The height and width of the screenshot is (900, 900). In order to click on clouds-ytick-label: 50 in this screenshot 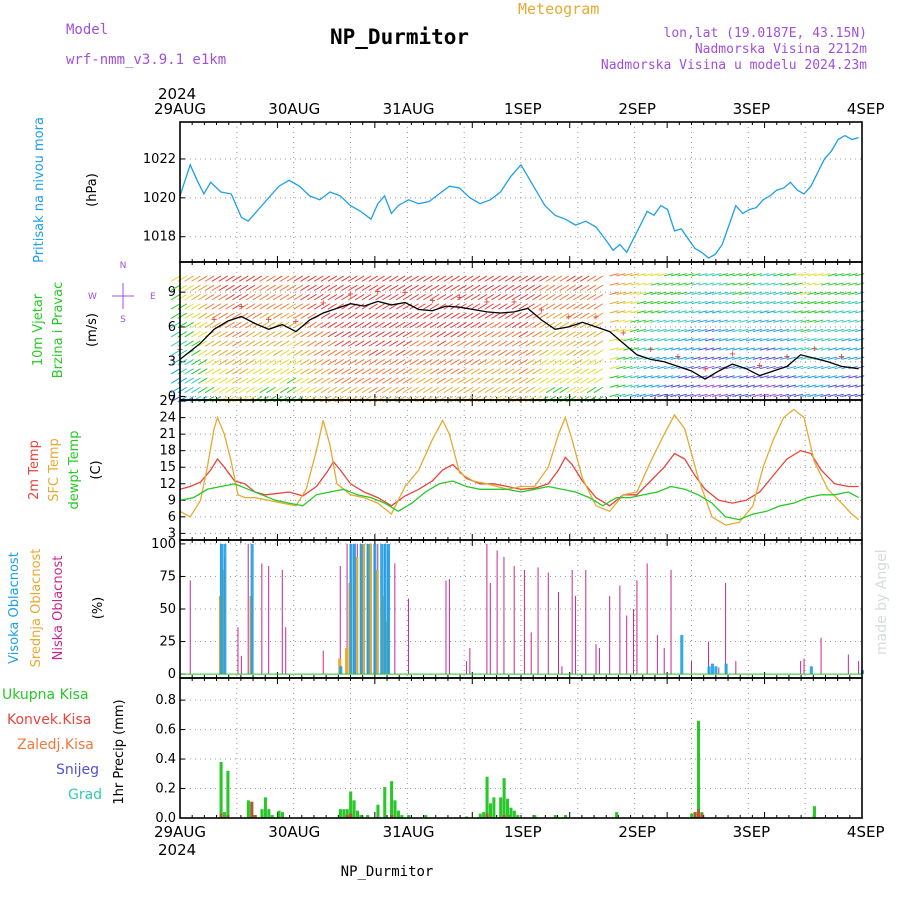, I will do `click(167, 609)`.